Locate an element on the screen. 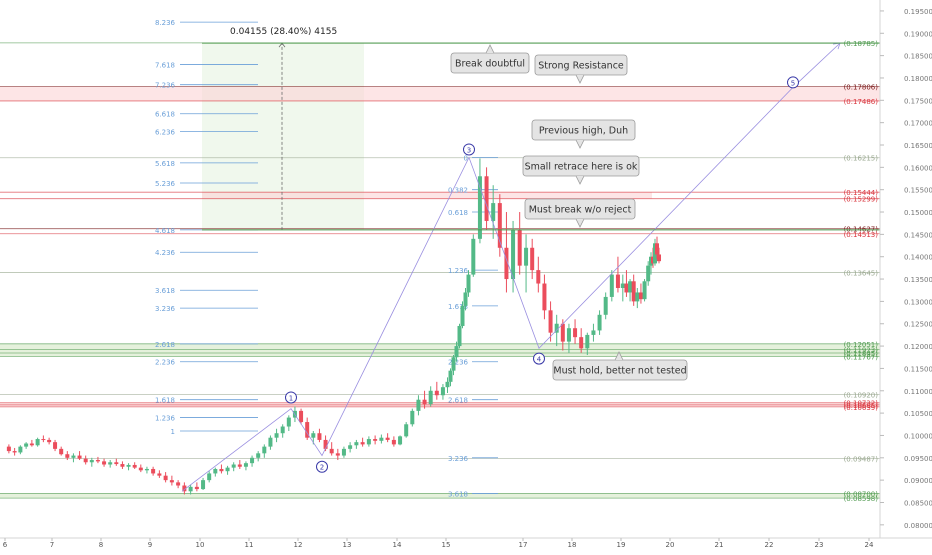  y-tick-label: 0.08500 is located at coordinates (918, 503).